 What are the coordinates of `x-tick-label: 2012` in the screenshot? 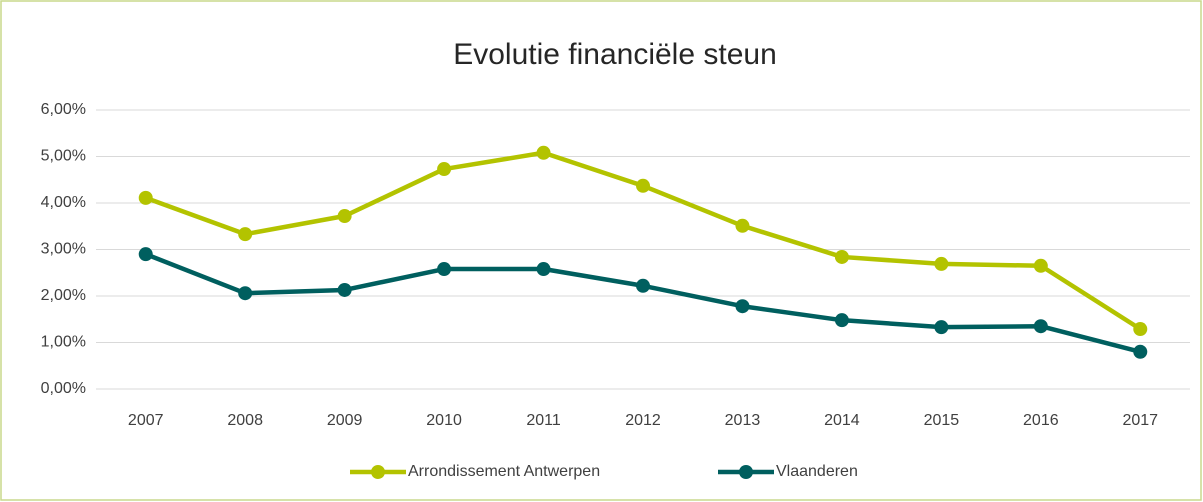 It's located at (643, 420).